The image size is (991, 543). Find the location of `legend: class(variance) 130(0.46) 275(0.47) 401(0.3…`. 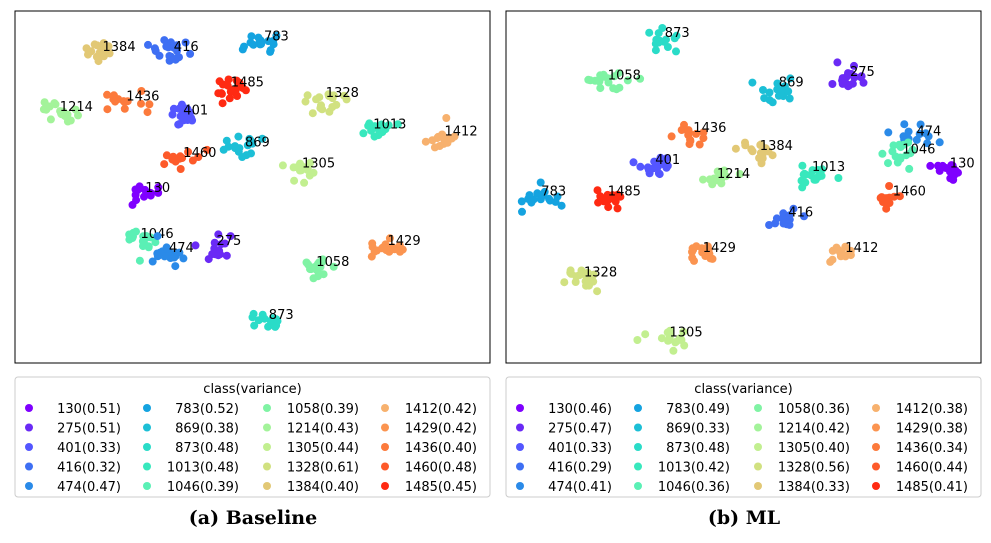

legend: class(variance) 130(0.46) 275(0.47) 401(0.3… is located at coordinates (743, 437).